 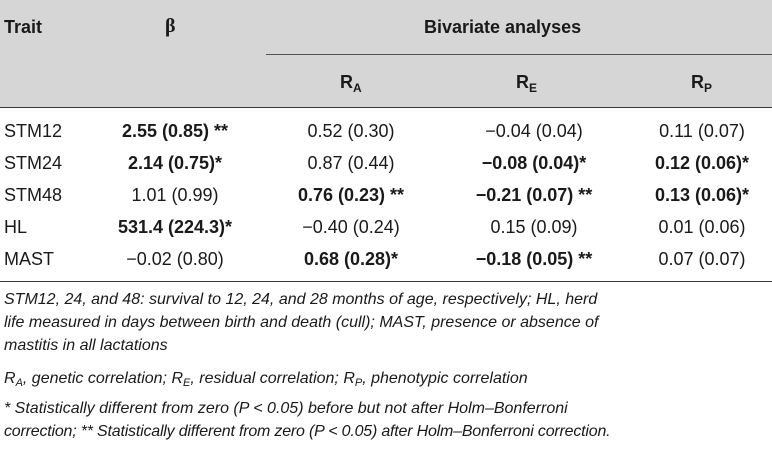 I want to click on col-header-ra-main: R, so click(x=346, y=82).